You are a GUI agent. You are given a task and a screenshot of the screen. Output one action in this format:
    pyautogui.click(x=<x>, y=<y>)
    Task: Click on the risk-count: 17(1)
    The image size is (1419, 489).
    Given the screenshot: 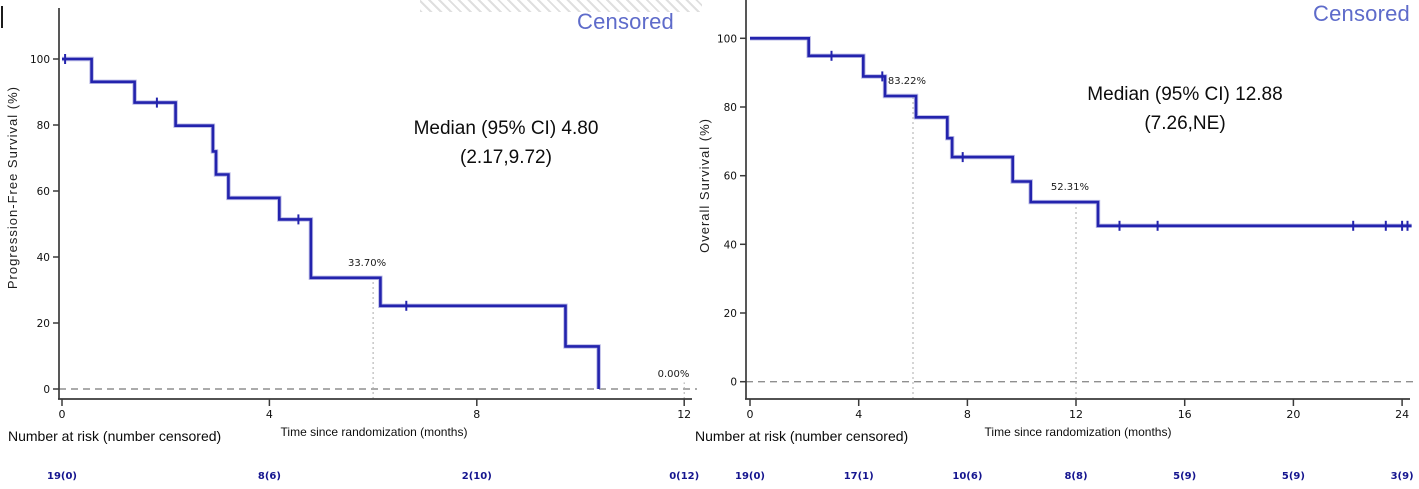 What is the action you would take?
    pyautogui.click(x=859, y=476)
    